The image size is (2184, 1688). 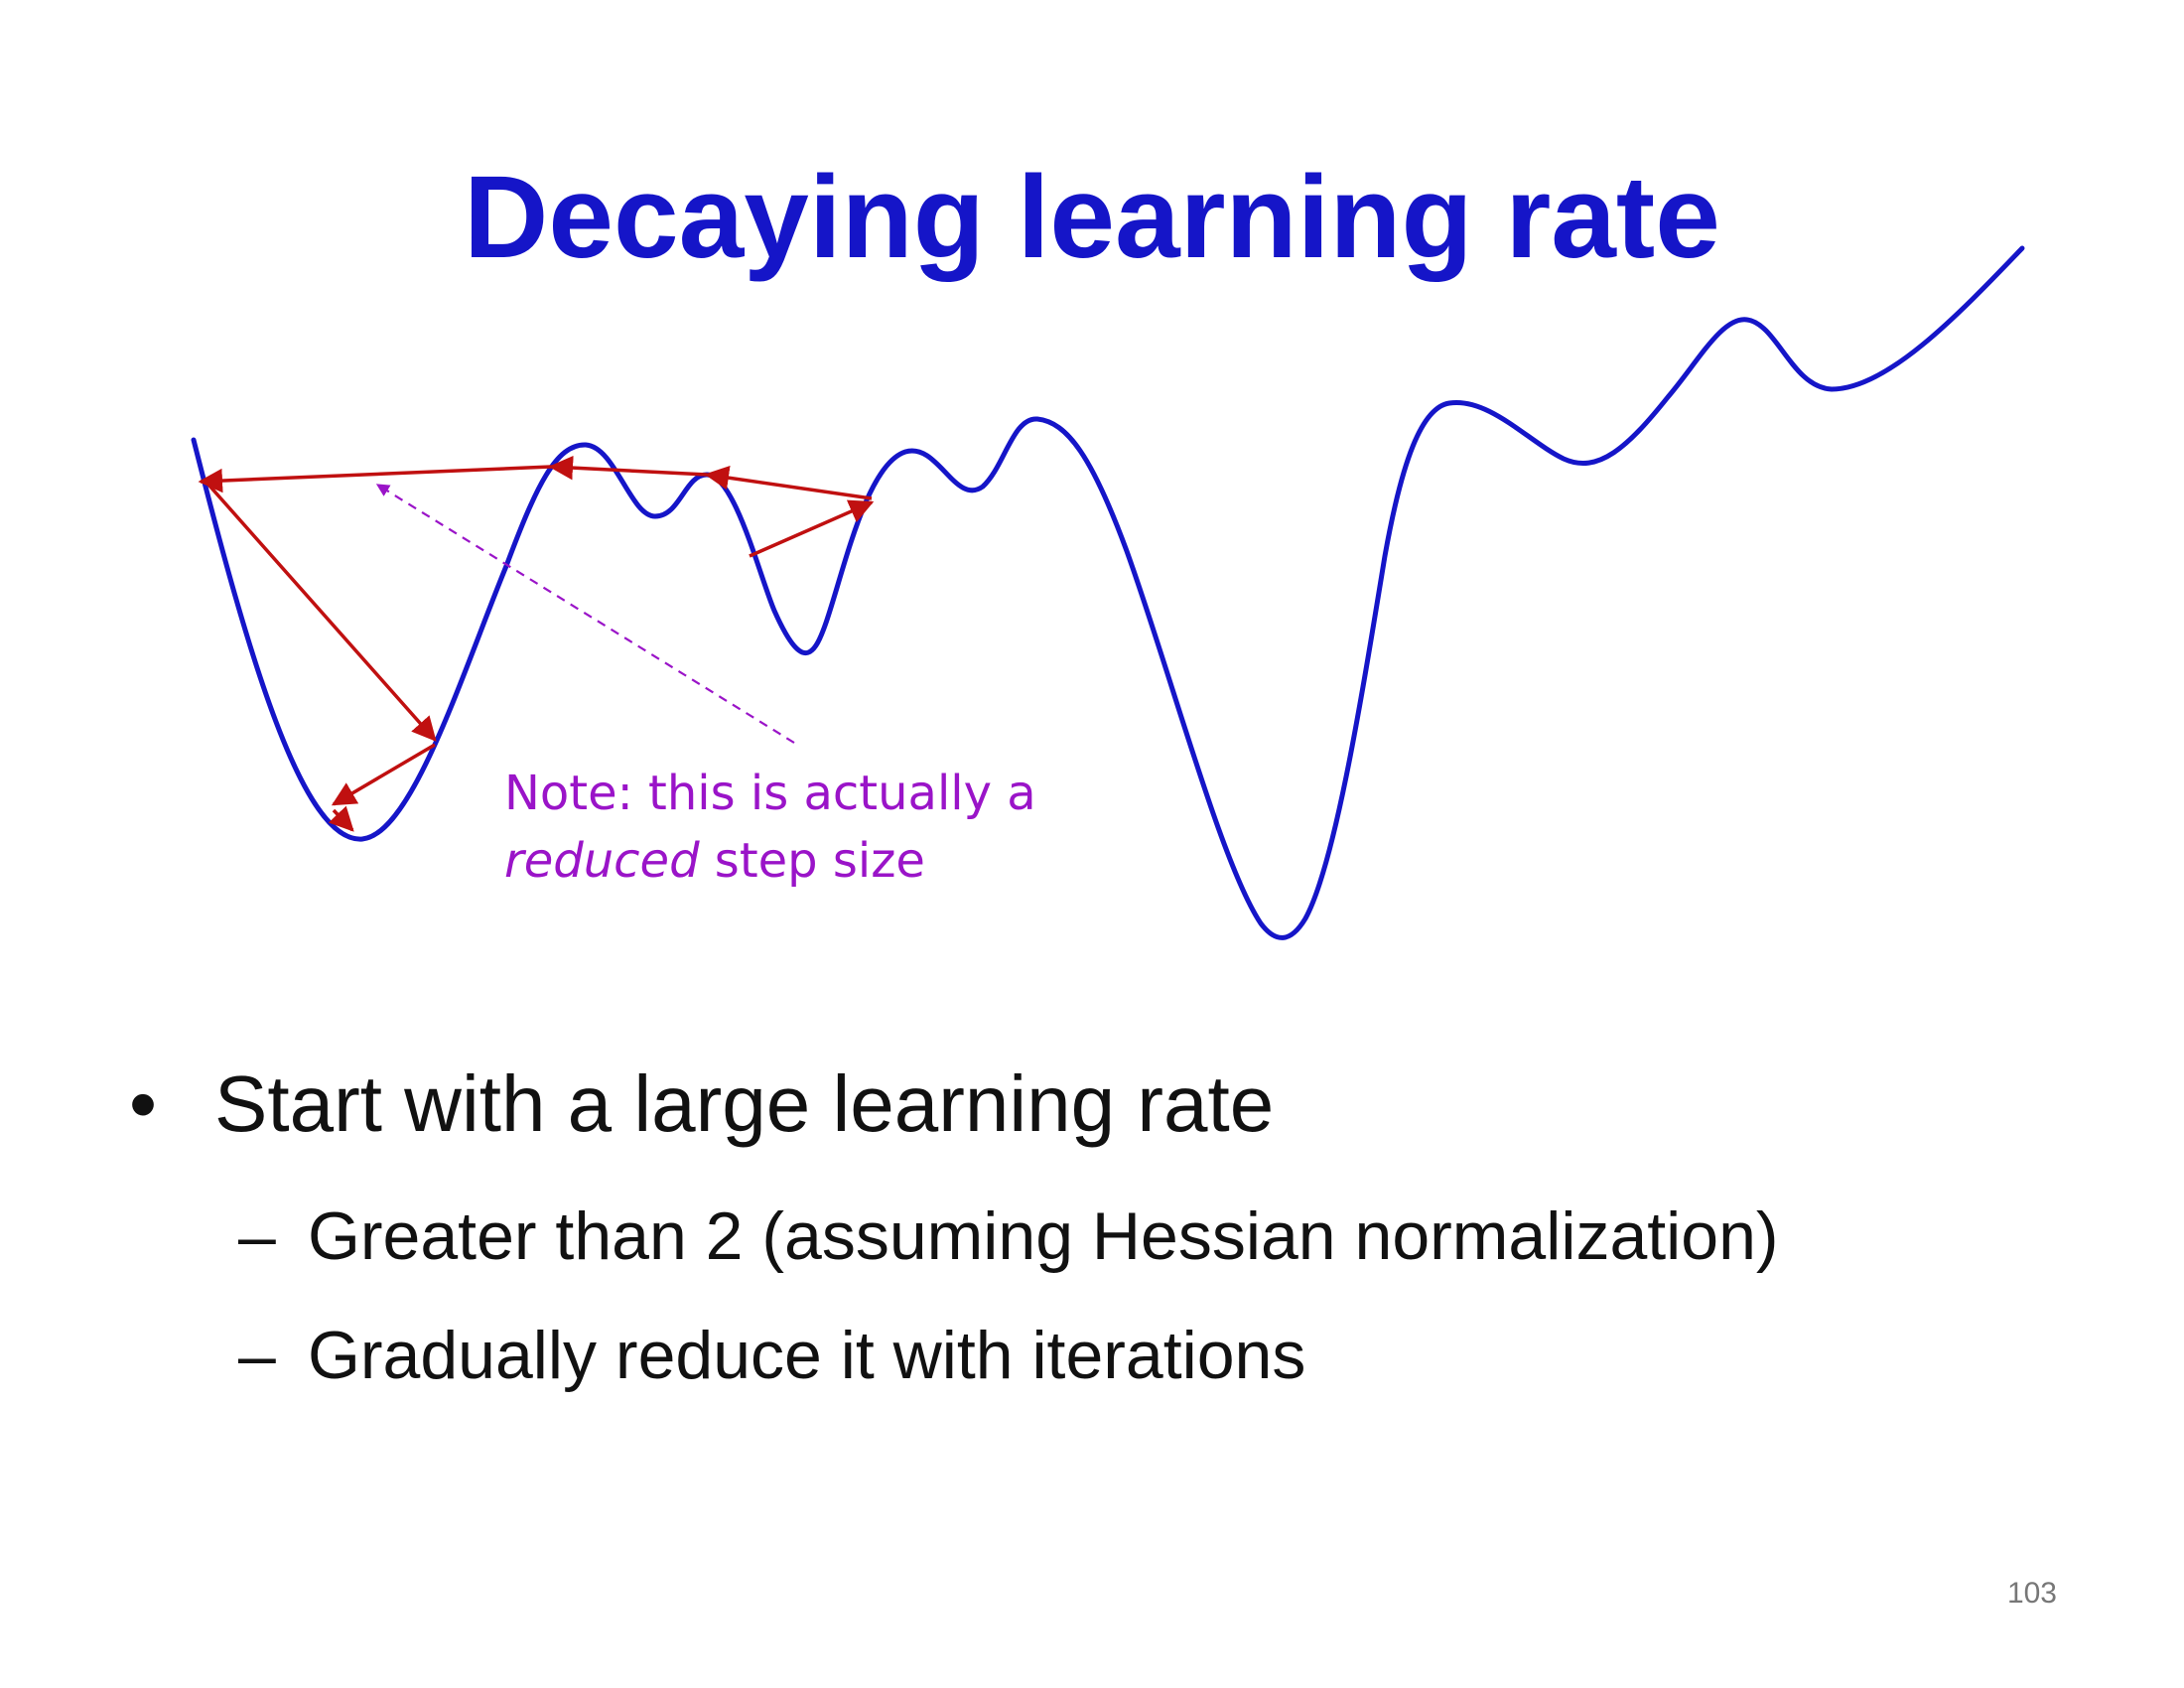 What do you see at coordinates (602, 861) in the screenshot?
I see `note-emphasis: reduced` at bounding box center [602, 861].